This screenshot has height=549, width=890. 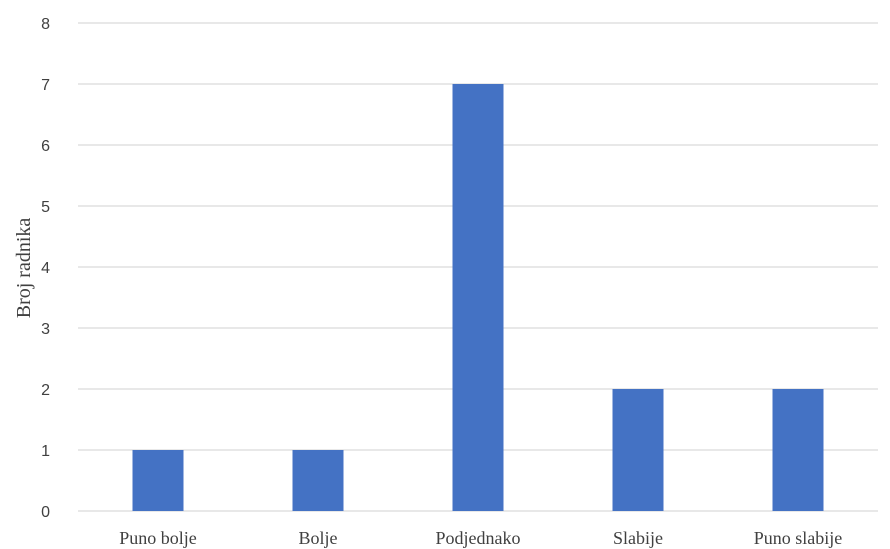 I want to click on y-tick-label: 6, so click(x=45, y=146).